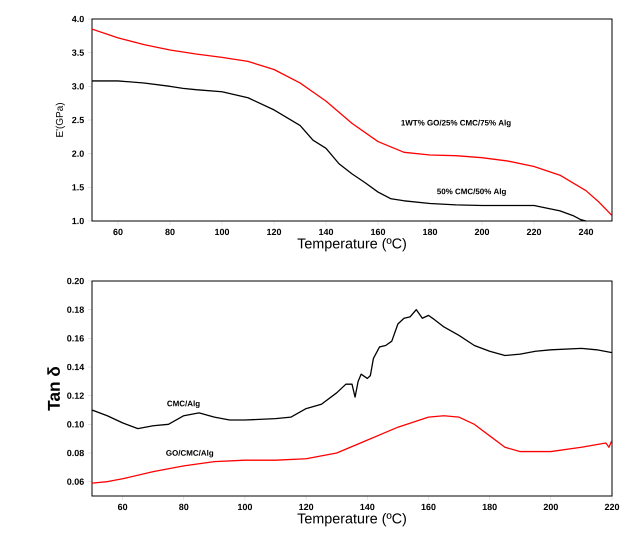 The image size is (637, 541). What do you see at coordinates (53, 388) in the screenshot?
I see `y-axis-title: Tan δ` at bounding box center [53, 388].